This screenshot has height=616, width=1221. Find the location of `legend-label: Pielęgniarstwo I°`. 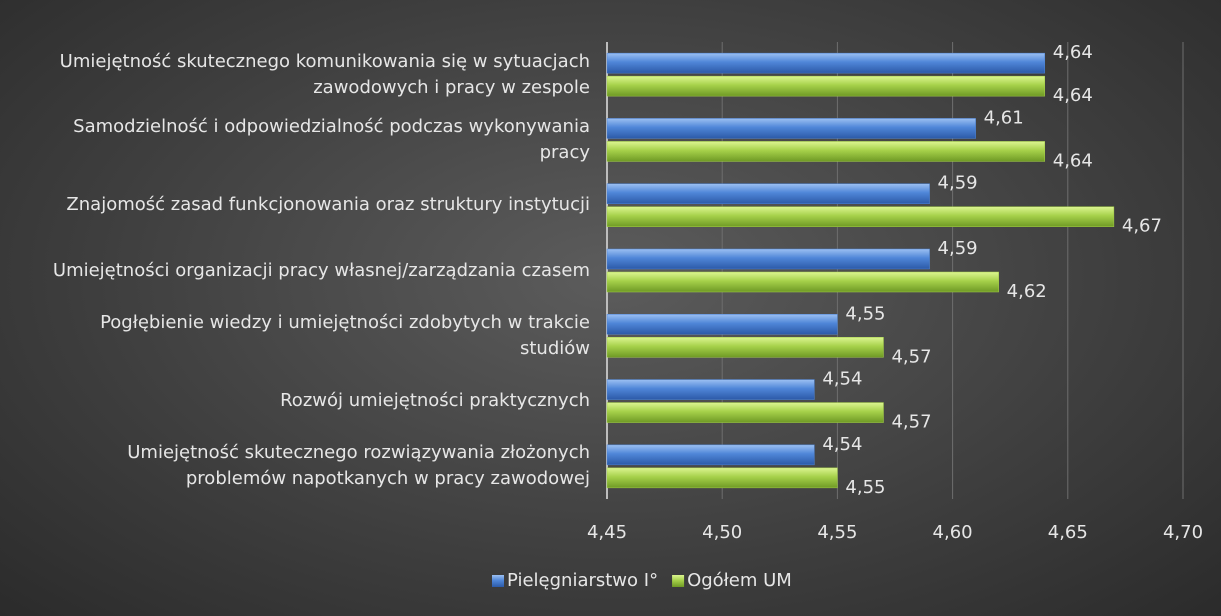

legend-label: Pielęgniarstwo I° is located at coordinates (582, 580).